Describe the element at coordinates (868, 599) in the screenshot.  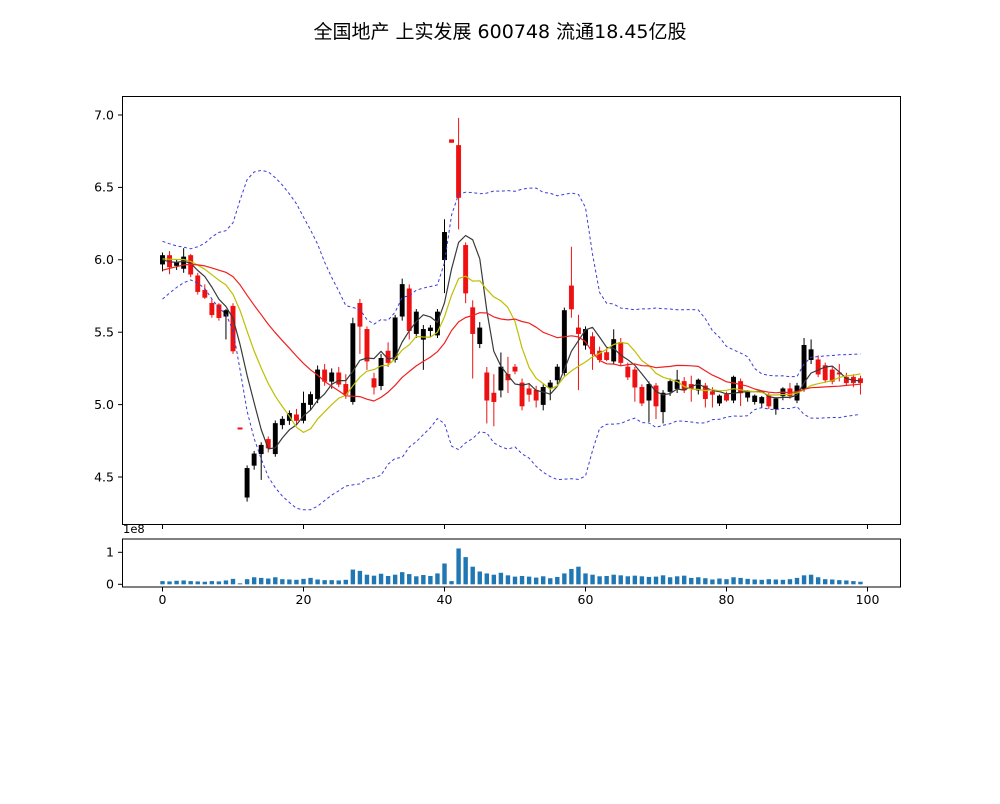
I see `x-tick-label: 100` at that location.